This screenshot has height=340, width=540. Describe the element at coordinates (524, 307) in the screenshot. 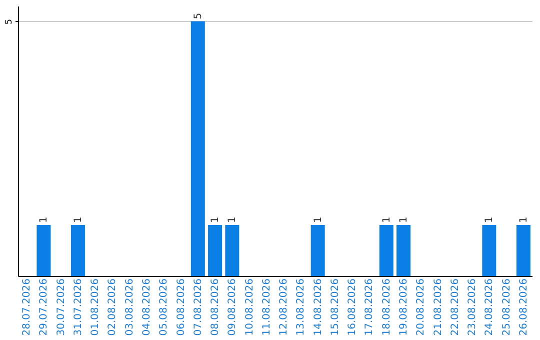

I see `x-tick-label: 26.08.2026` at that location.